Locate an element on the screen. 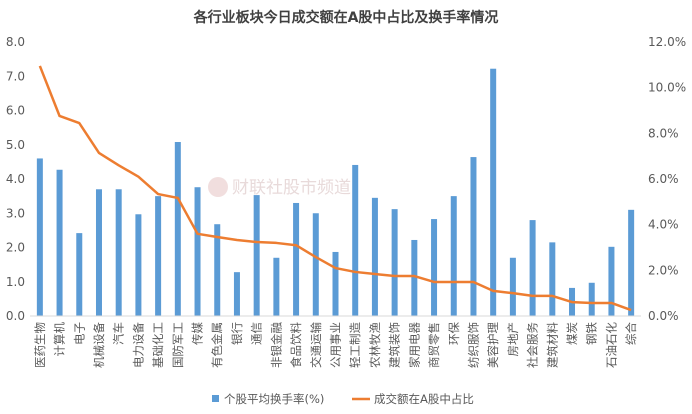  category-label: 建筑材料 is located at coordinates (552, 345).